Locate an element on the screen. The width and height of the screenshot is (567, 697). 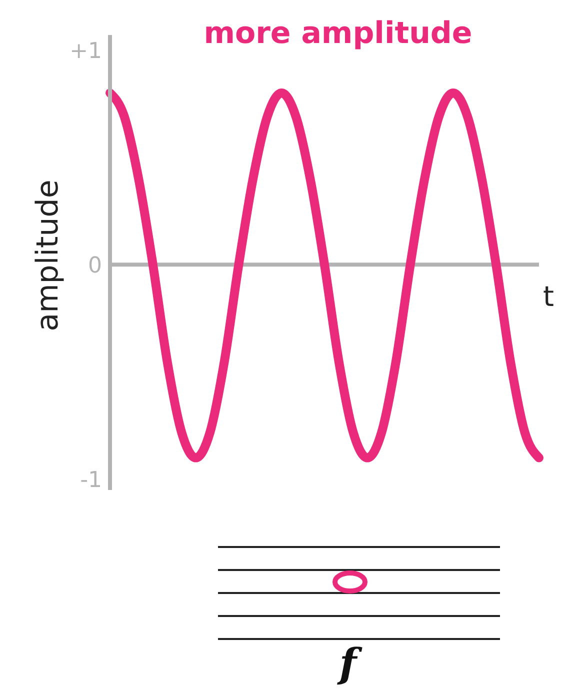
y-tick-label: -1 is located at coordinates (91, 481).